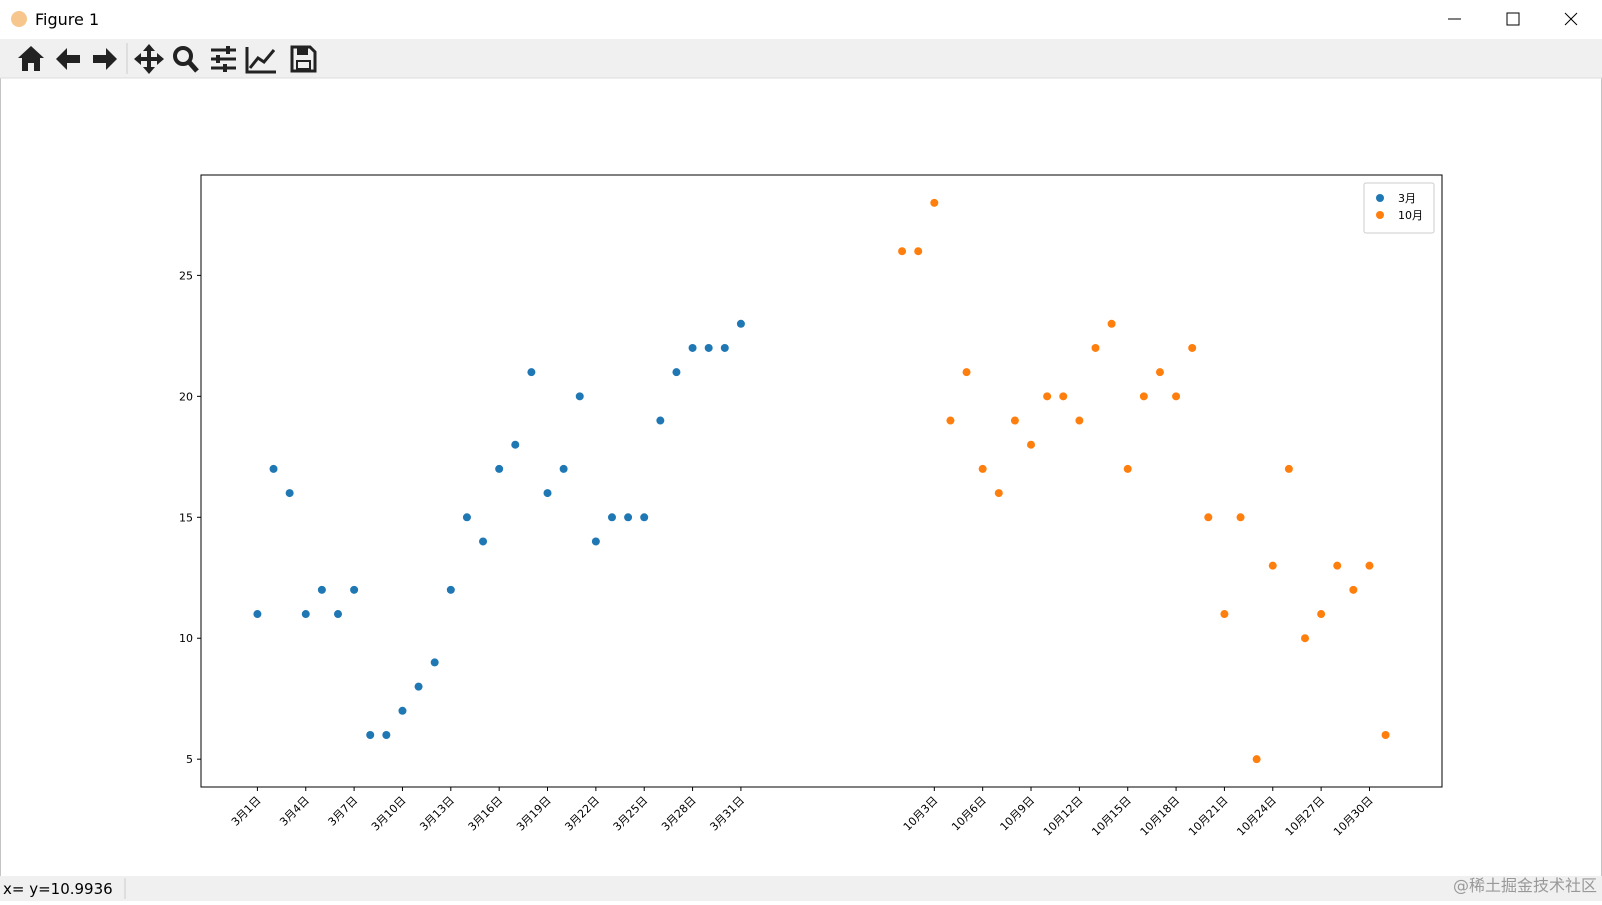  I want to click on window-title: Figure 1, so click(67, 19).